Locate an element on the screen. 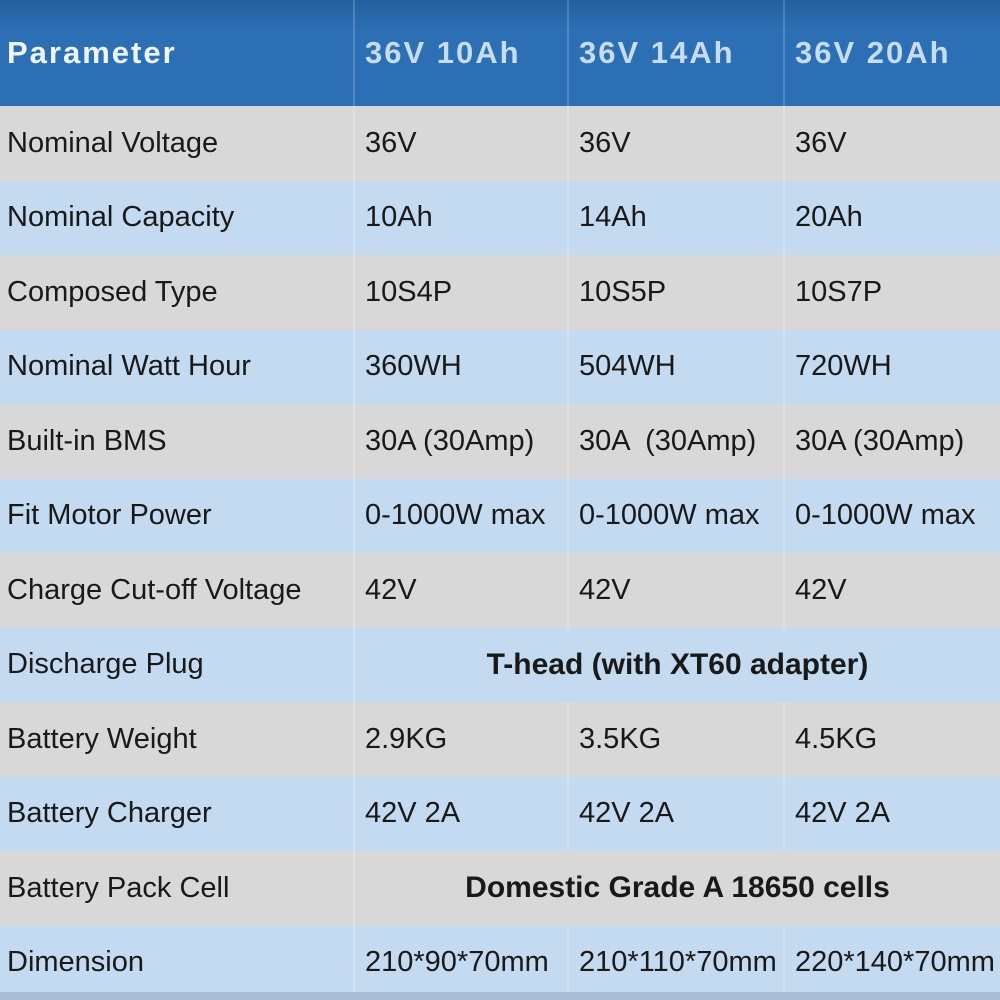 The height and width of the screenshot is (1000, 1000). cell-value: 10Ah is located at coordinates (460, 217).